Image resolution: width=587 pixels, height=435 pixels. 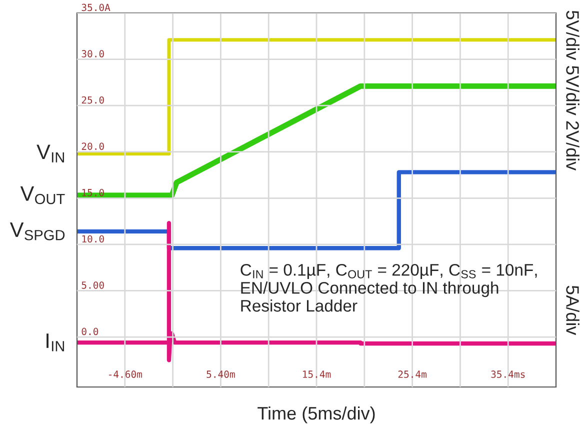 I want to click on text: 5A/div, so click(x=573, y=311).